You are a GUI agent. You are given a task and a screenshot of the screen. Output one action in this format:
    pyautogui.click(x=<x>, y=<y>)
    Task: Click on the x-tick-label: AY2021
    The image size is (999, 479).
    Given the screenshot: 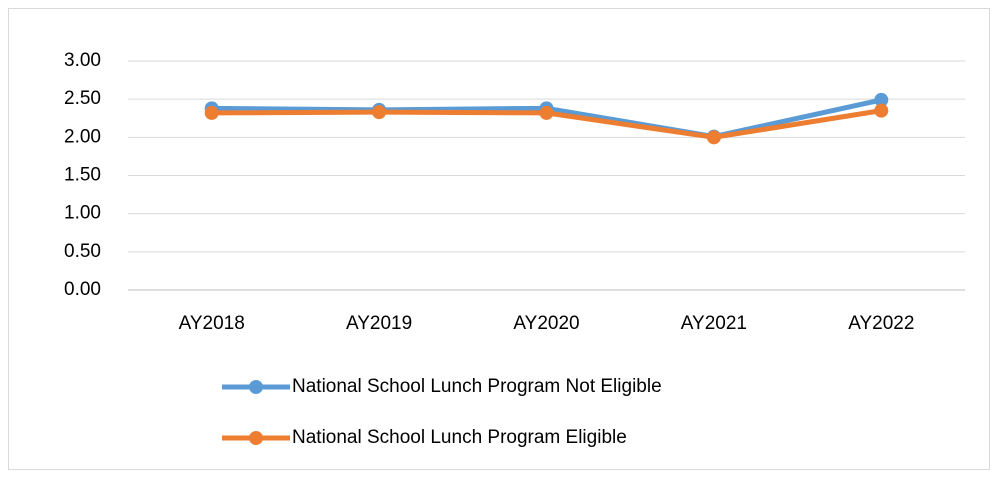 What is the action you would take?
    pyautogui.click(x=714, y=323)
    